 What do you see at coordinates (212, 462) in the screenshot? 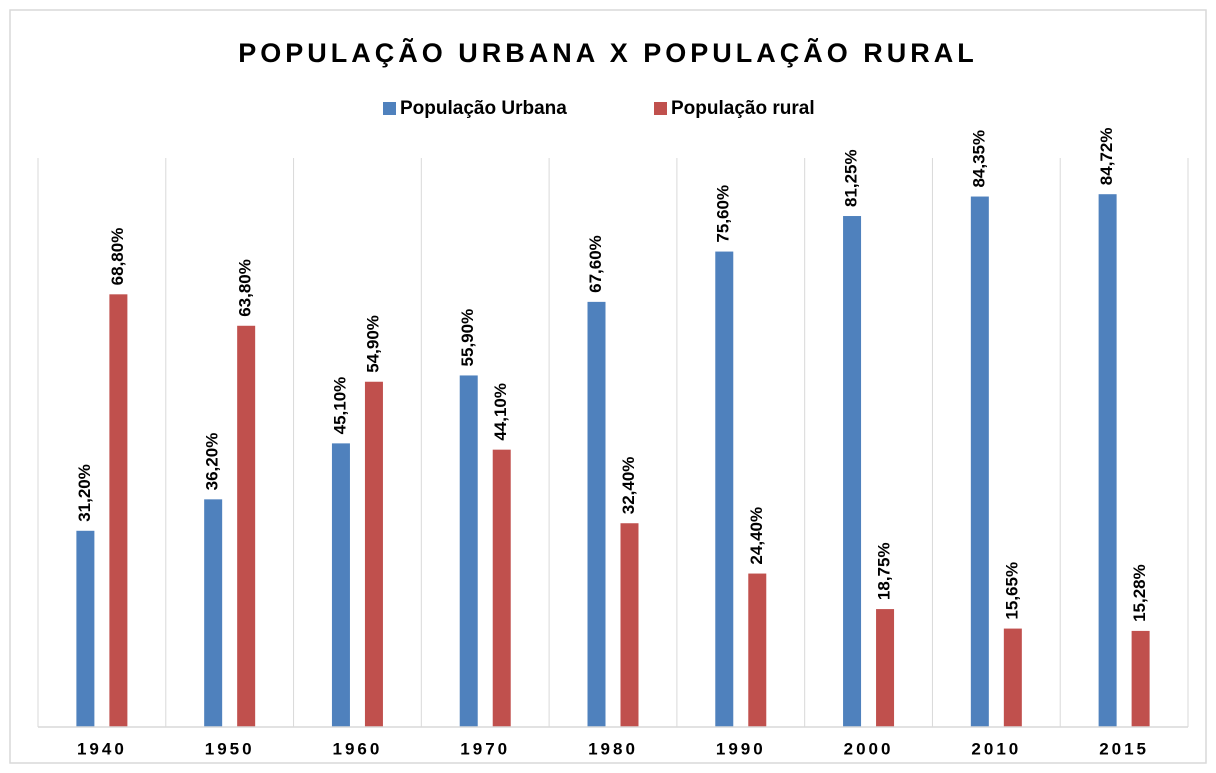
I see `data-label: 36,20%` at bounding box center [212, 462].